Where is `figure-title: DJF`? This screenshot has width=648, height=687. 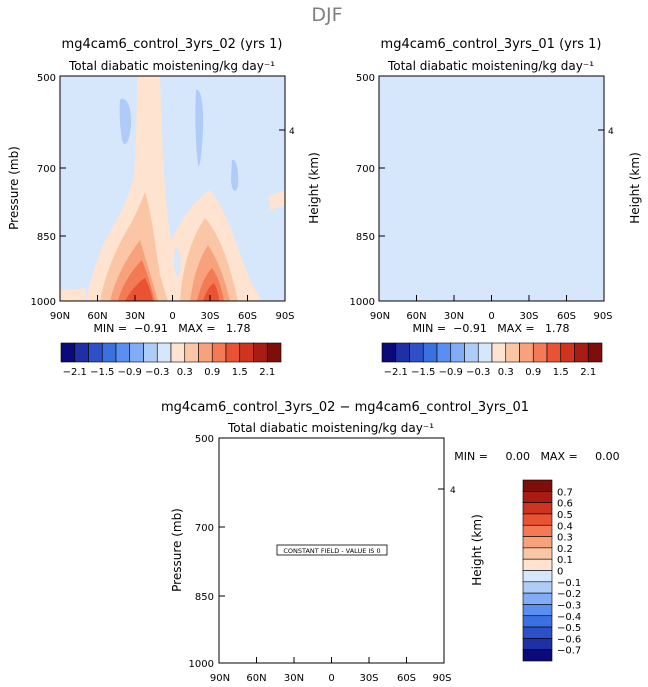 figure-title: DJF is located at coordinates (326, 15).